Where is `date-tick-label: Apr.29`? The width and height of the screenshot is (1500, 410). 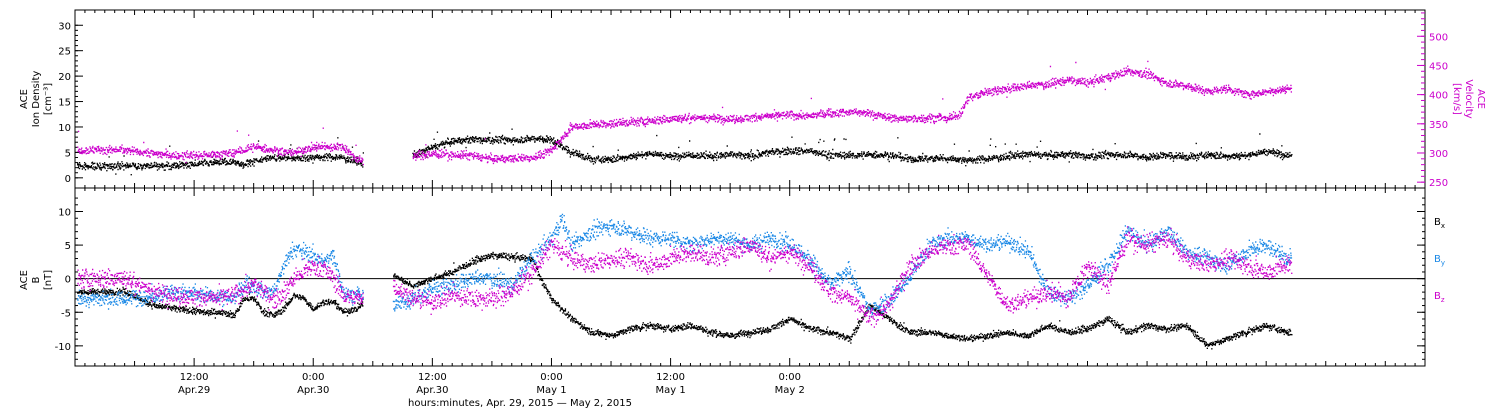
date-tick-label: Apr.29 is located at coordinates (194, 390).